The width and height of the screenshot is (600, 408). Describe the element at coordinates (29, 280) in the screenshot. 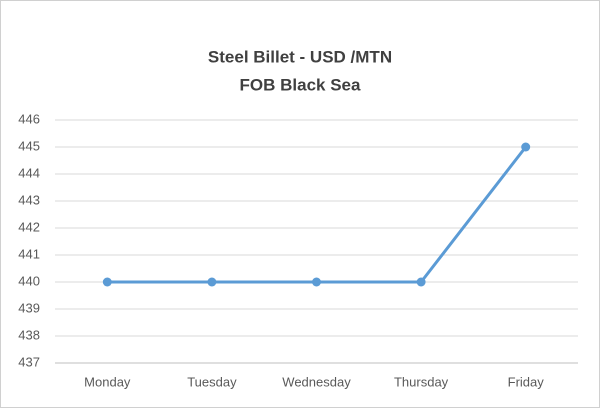

I see `y-tick-label: 440` at that location.